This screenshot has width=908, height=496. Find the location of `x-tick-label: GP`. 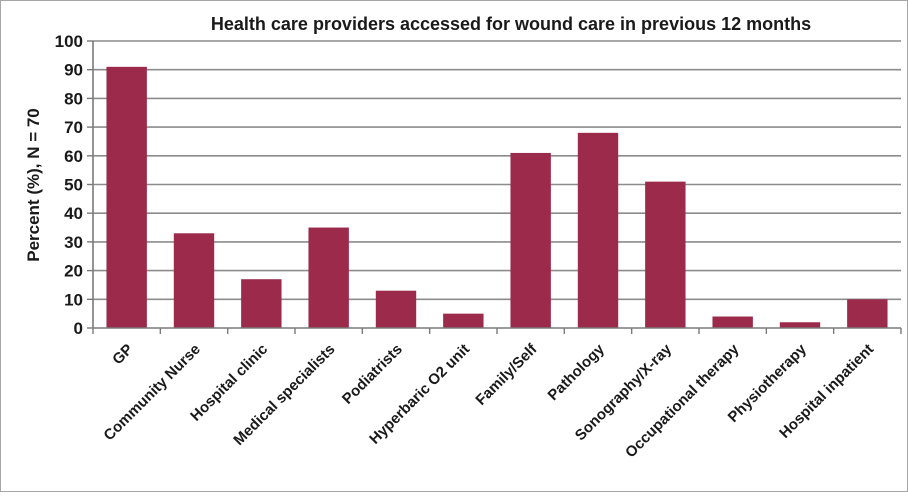

x-tick-label: GP is located at coordinates (122, 354).